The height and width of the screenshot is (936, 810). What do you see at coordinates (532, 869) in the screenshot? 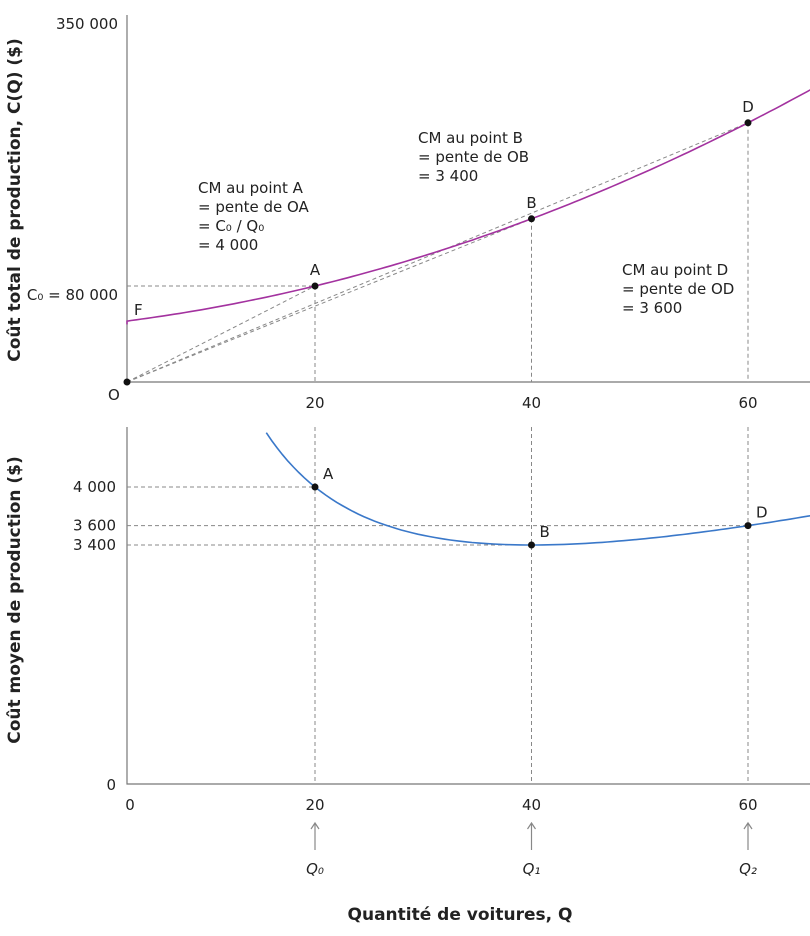
I see `q-marker-1: Q₁` at bounding box center [532, 869].